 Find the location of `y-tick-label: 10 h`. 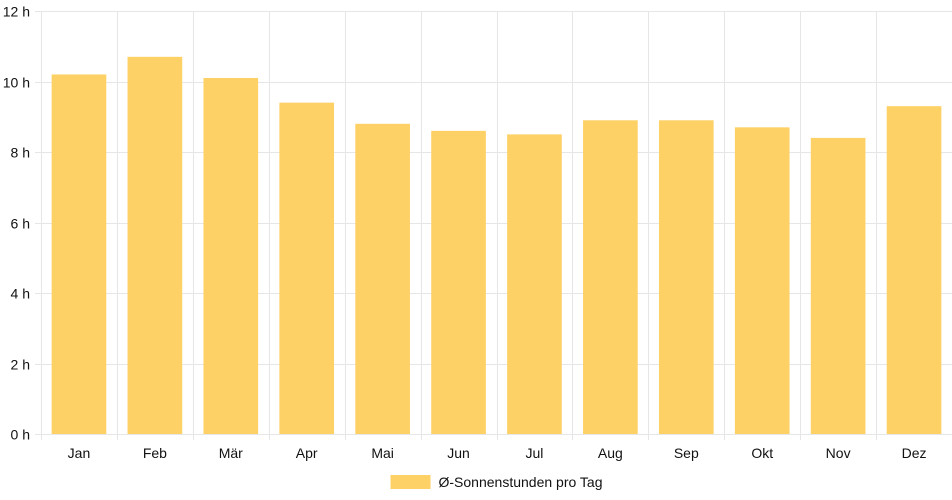

y-tick-label: 10 h is located at coordinates (16, 83).